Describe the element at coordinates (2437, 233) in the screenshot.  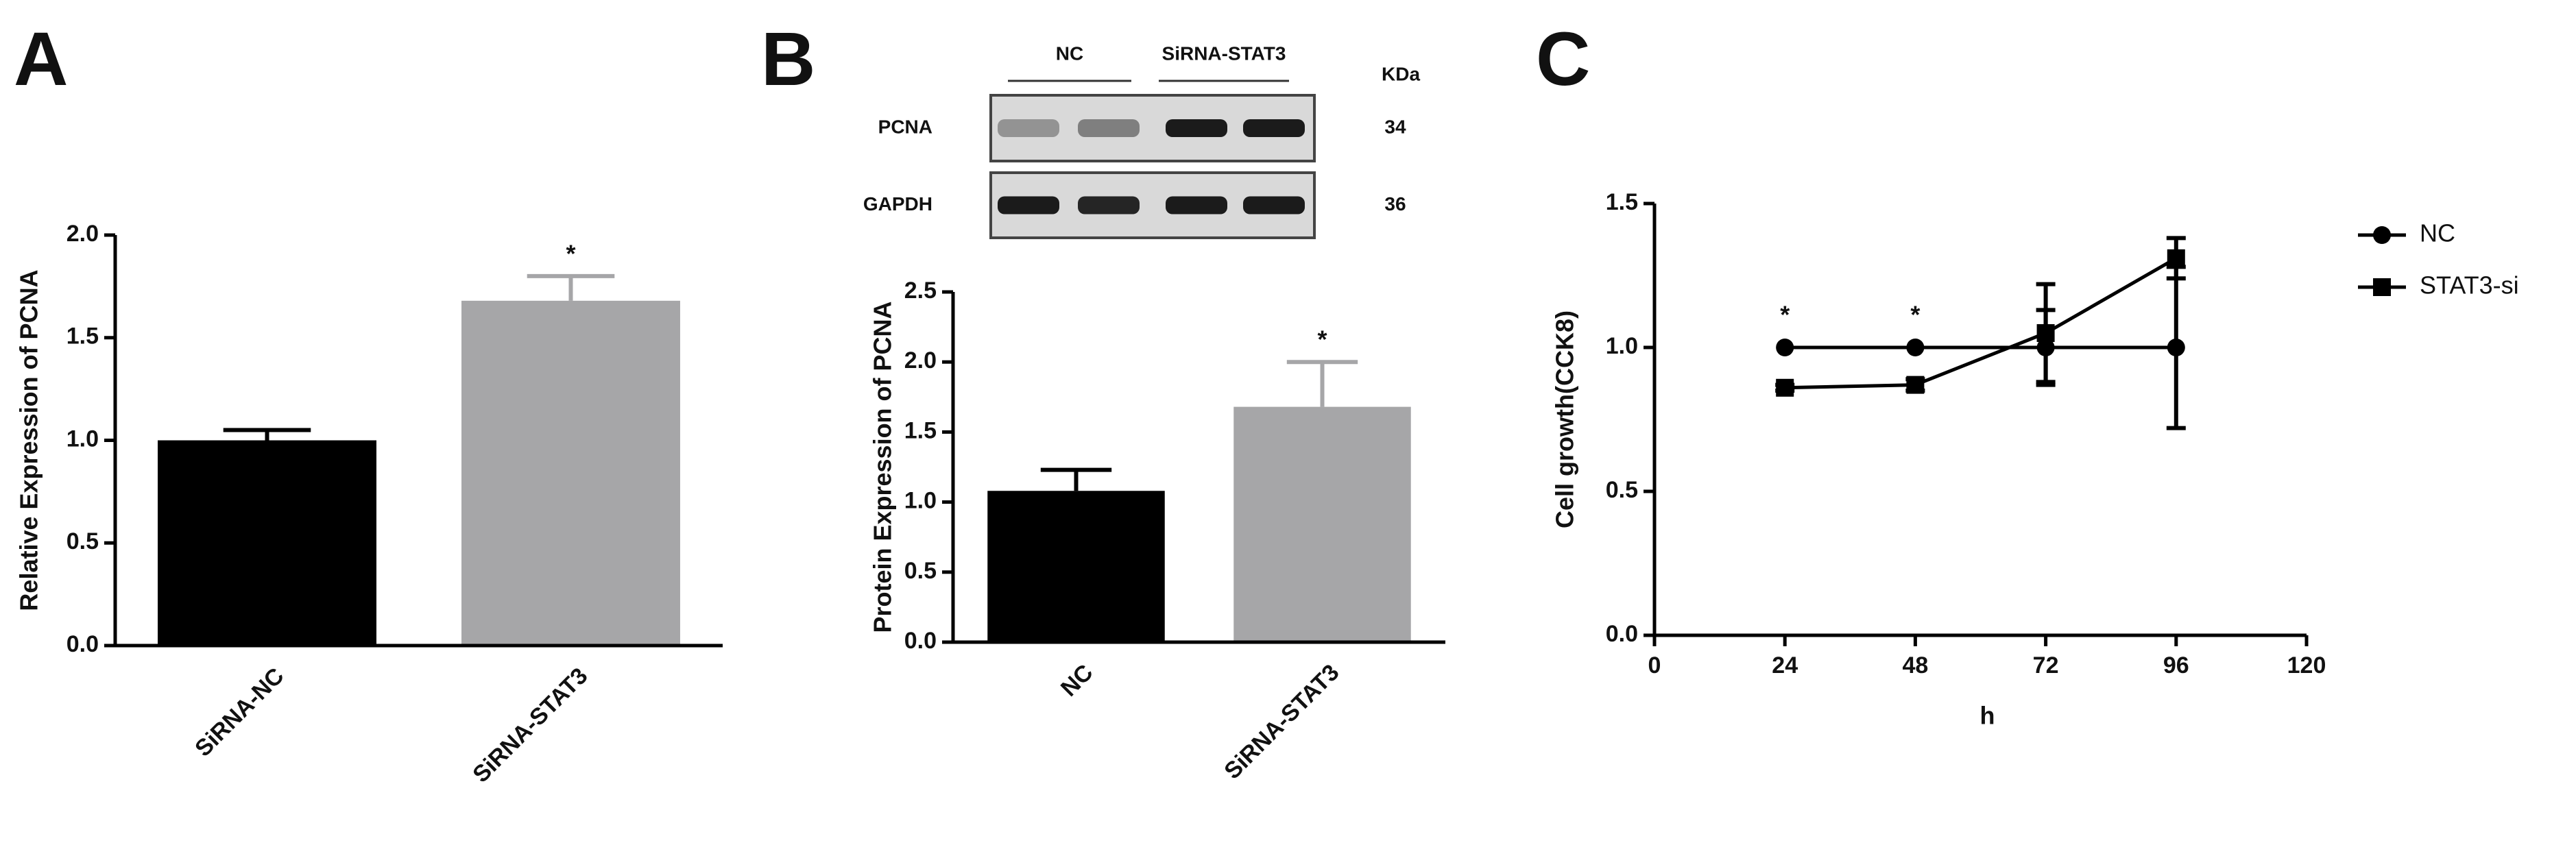
I see `legend-label: NC` at that location.